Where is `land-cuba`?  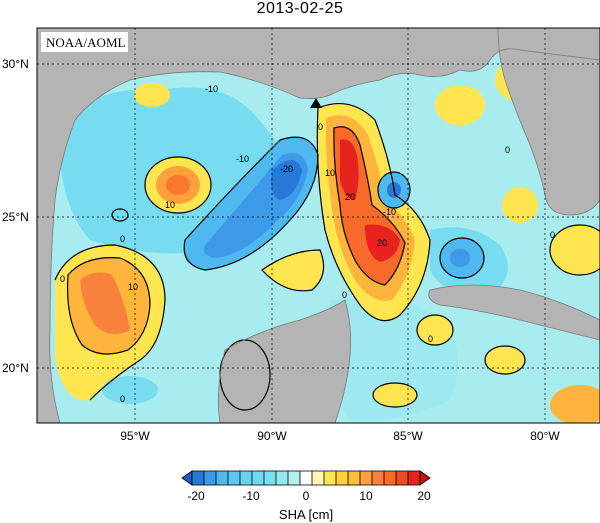
land-cuba is located at coordinates (514, 312).